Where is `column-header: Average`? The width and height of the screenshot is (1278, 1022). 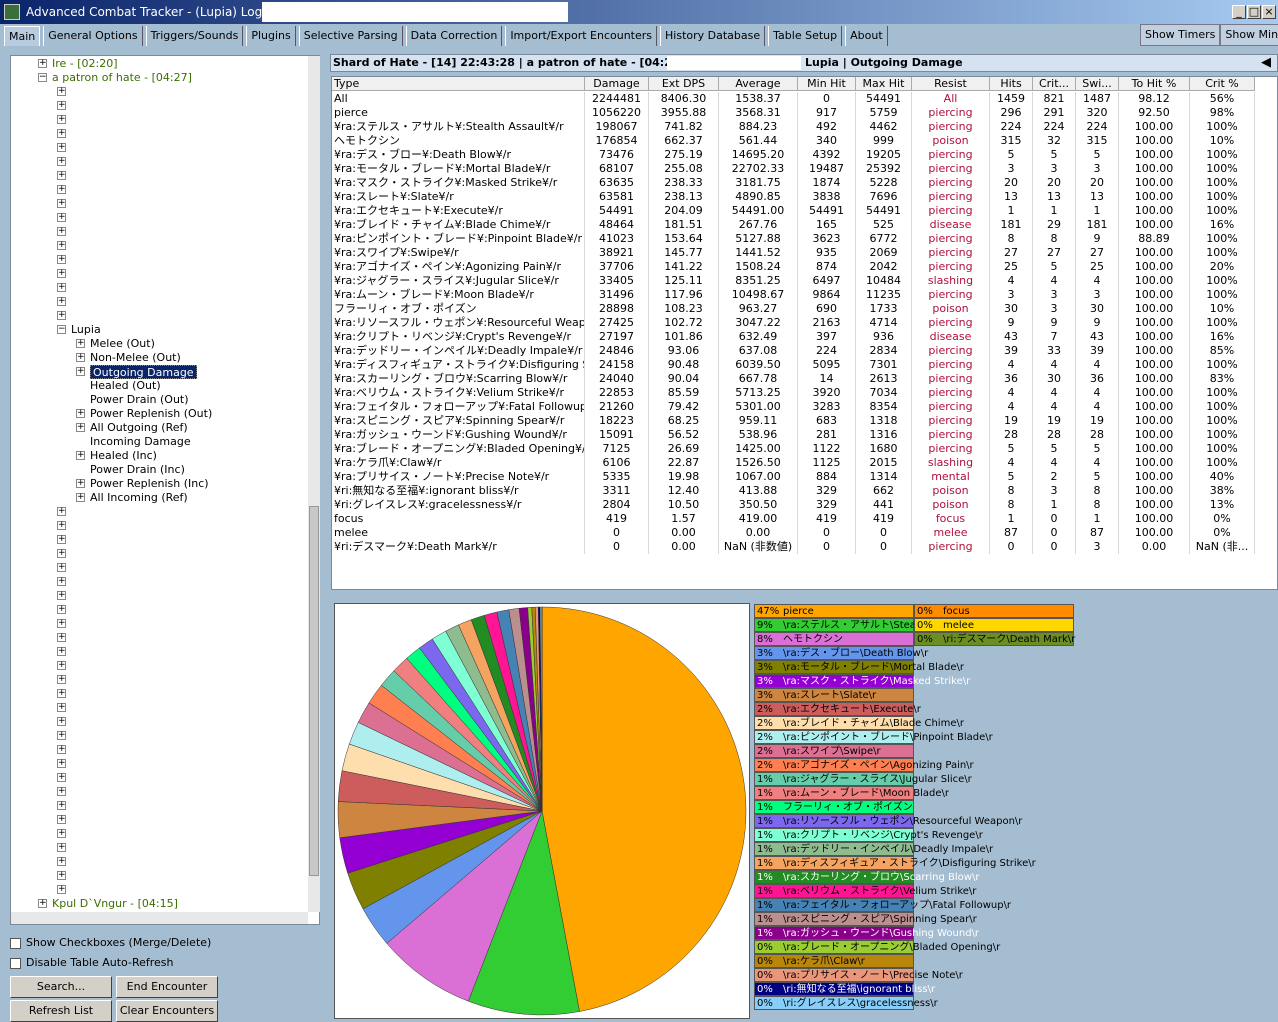 column-header: Average is located at coordinates (758, 84).